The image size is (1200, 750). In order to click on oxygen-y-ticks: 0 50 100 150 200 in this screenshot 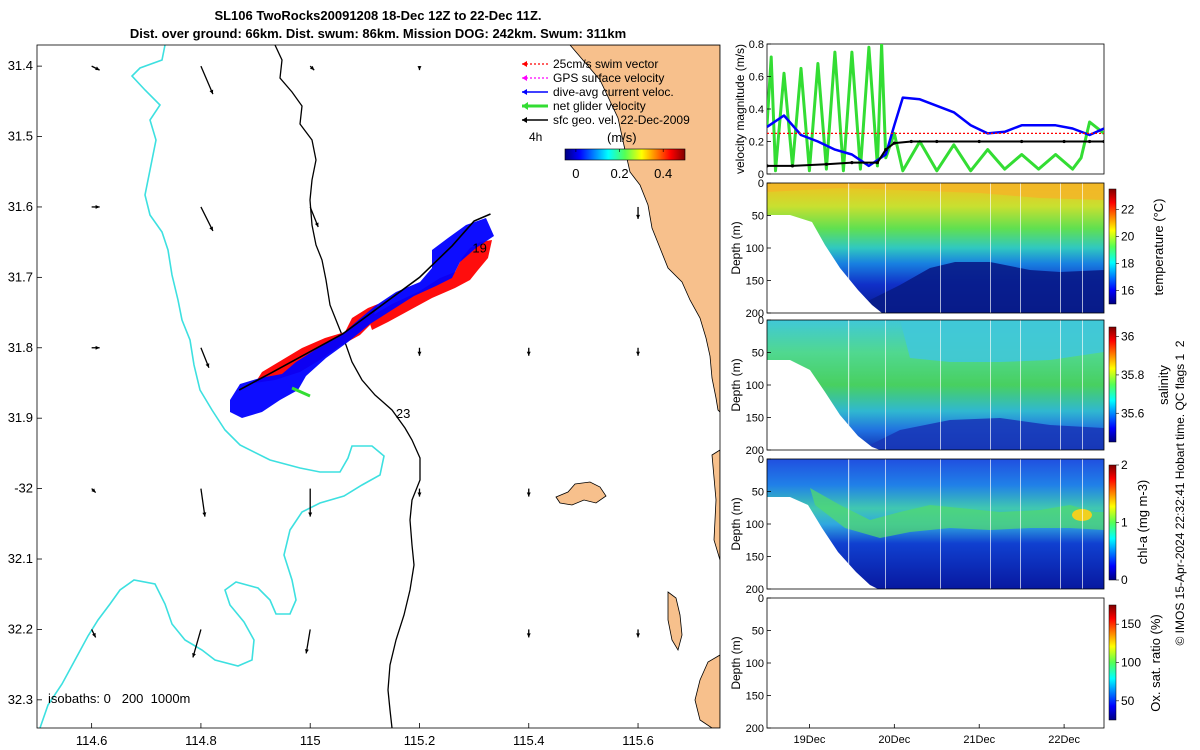, I will do `click(758, 664)`.